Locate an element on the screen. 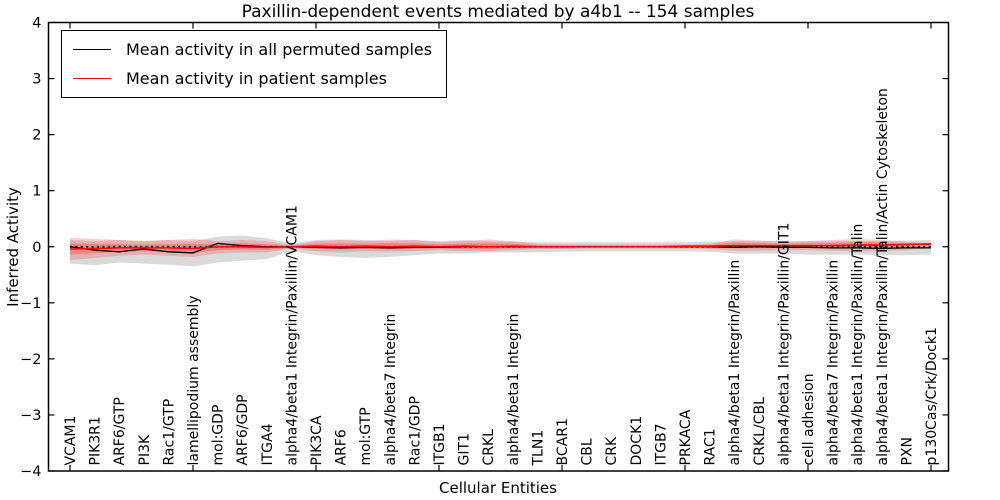 The width and height of the screenshot is (1000, 500). x-tick-label: VCAM1 is located at coordinates (71, 441).